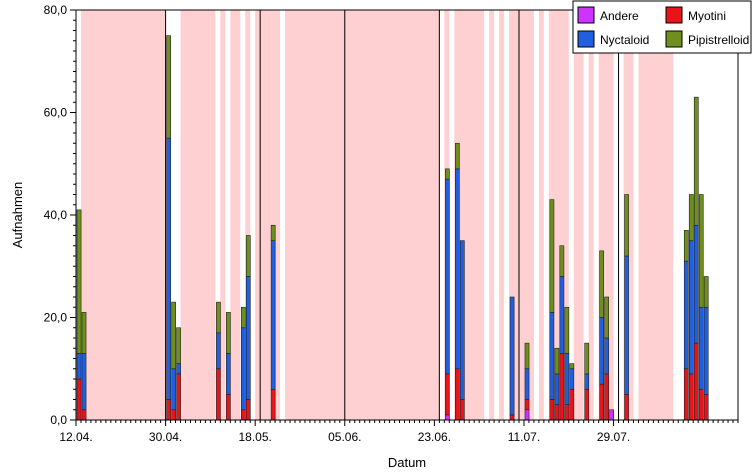  I want to click on legend-label-myotini: Myotini, so click(707, 16).